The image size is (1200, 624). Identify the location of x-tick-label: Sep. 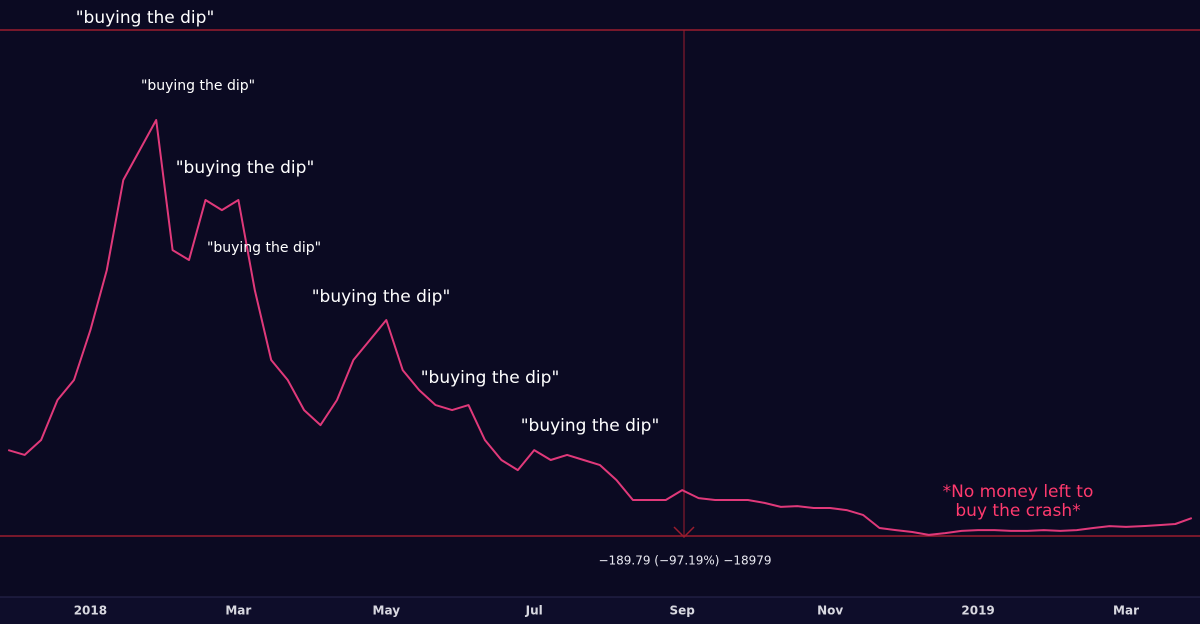
(683, 611).